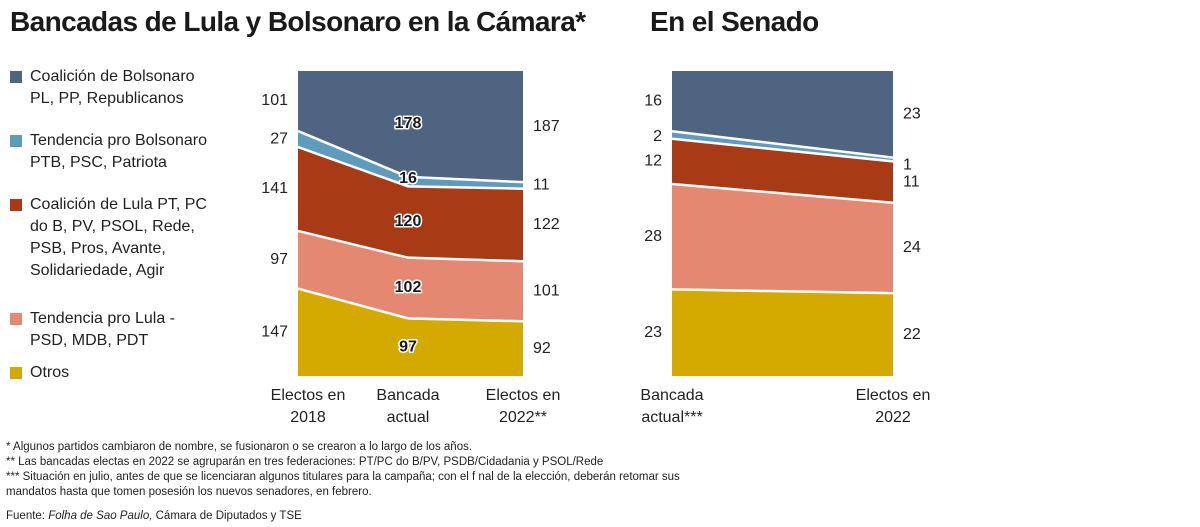 This screenshot has width=1200, height=527. I want to click on legend-label-line: PSB, Pros, Avante,, so click(98, 248).